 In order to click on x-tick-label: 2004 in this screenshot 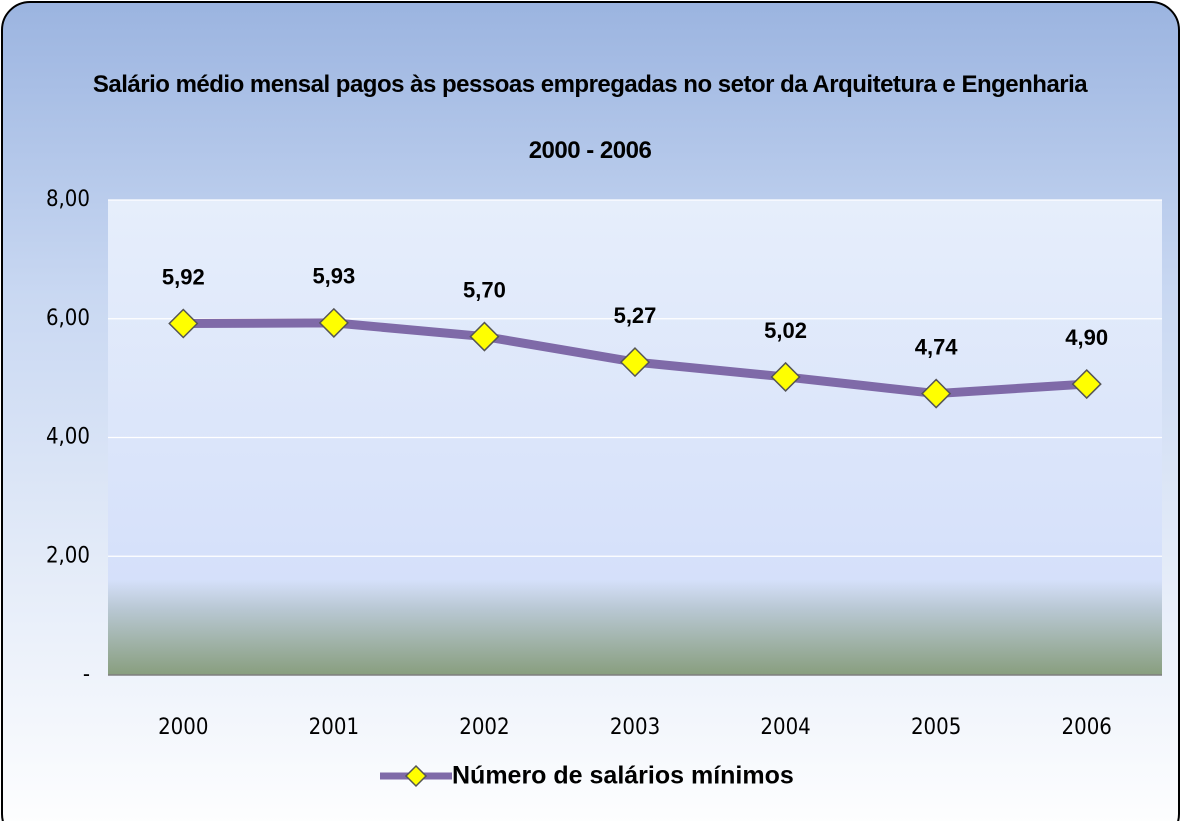, I will do `click(785, 727)`.